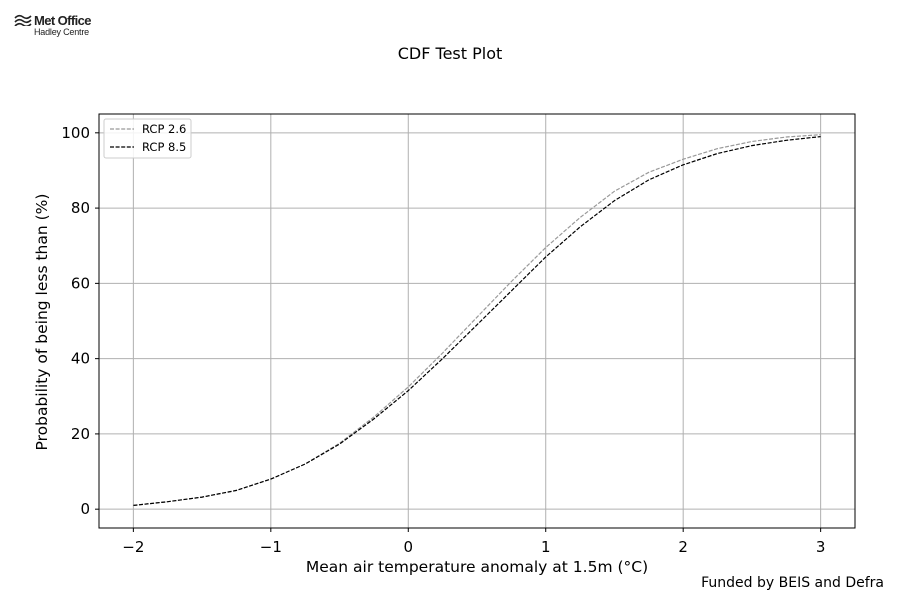  What do you see at coordinates (164, 147) in the screenshot?
I see `legend-label: RCP 8.5` at bounding box center [164, 147].